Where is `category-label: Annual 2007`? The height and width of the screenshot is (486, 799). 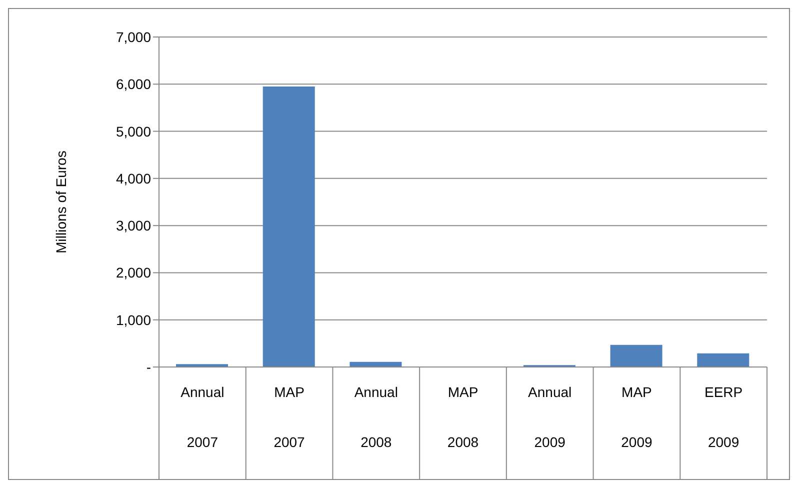 category-label: Annual 2007 is located at coordinates (202, 417).